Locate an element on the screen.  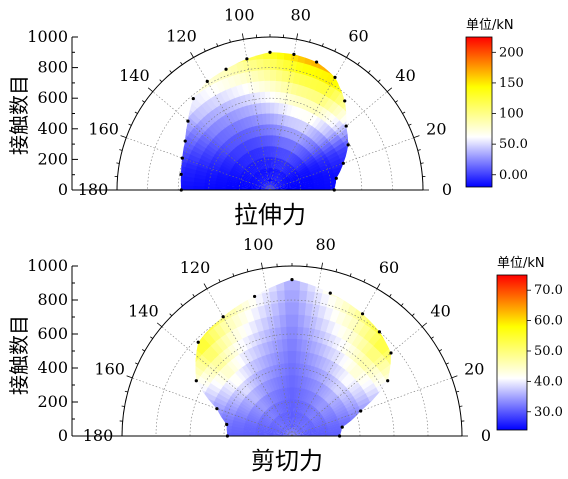
ylabel-tensile: 接触数目 is located at coordinates (19, 115).